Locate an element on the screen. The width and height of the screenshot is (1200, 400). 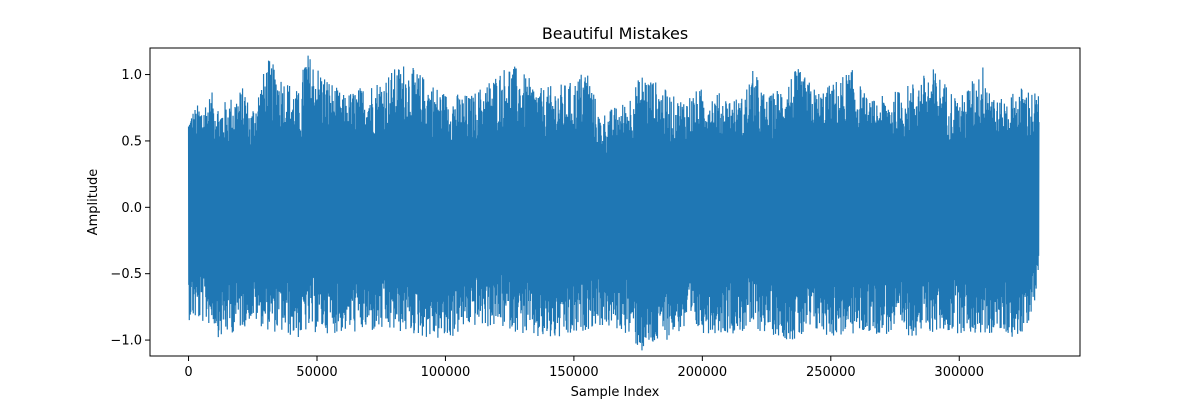
y-axis-ticks: −1.0 −0.5 0.0 0.5 1.0 is located at coordinates (130, 208).